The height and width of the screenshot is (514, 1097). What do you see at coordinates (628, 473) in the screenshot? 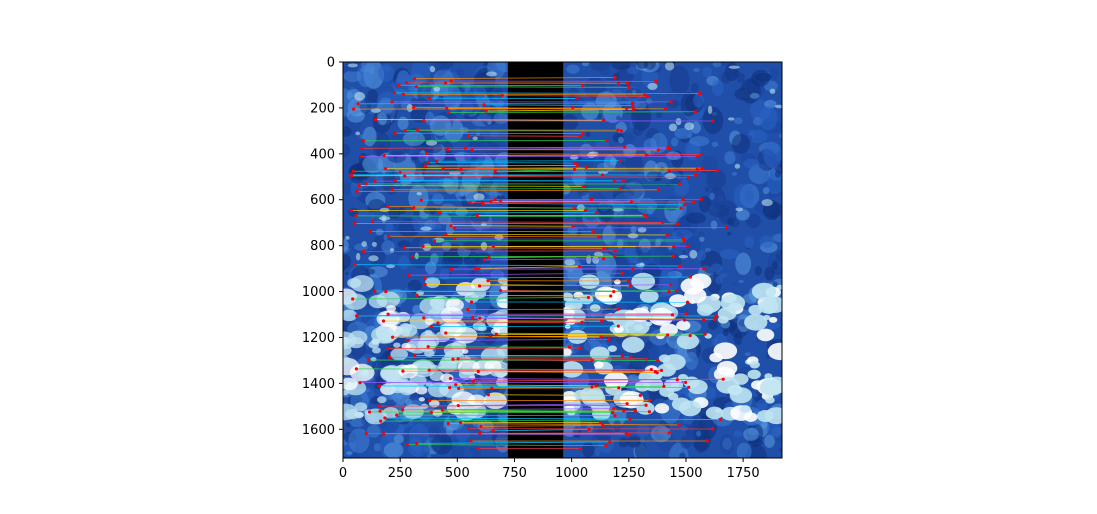
I see `x-tick-label: 1250` at bounding box center [628, 473].